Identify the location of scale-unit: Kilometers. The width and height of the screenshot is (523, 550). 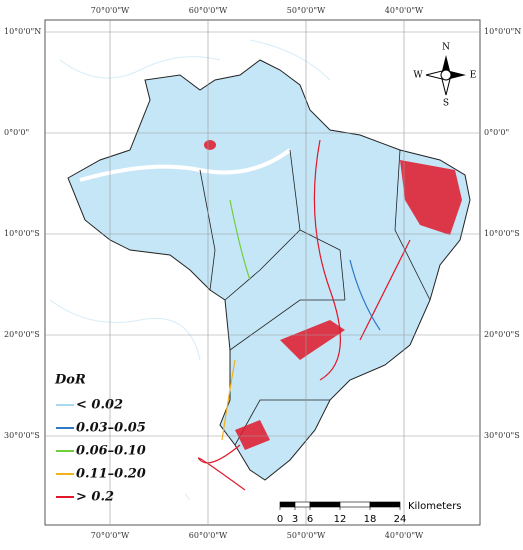
(435, 506).